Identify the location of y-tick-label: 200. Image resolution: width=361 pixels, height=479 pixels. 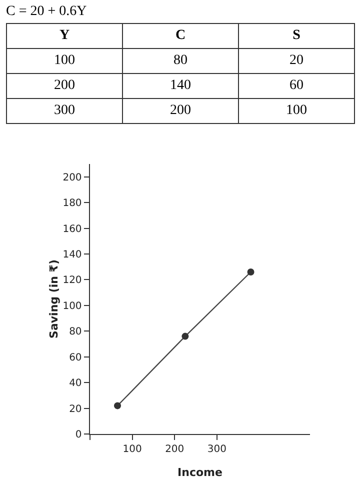
(72, 178).